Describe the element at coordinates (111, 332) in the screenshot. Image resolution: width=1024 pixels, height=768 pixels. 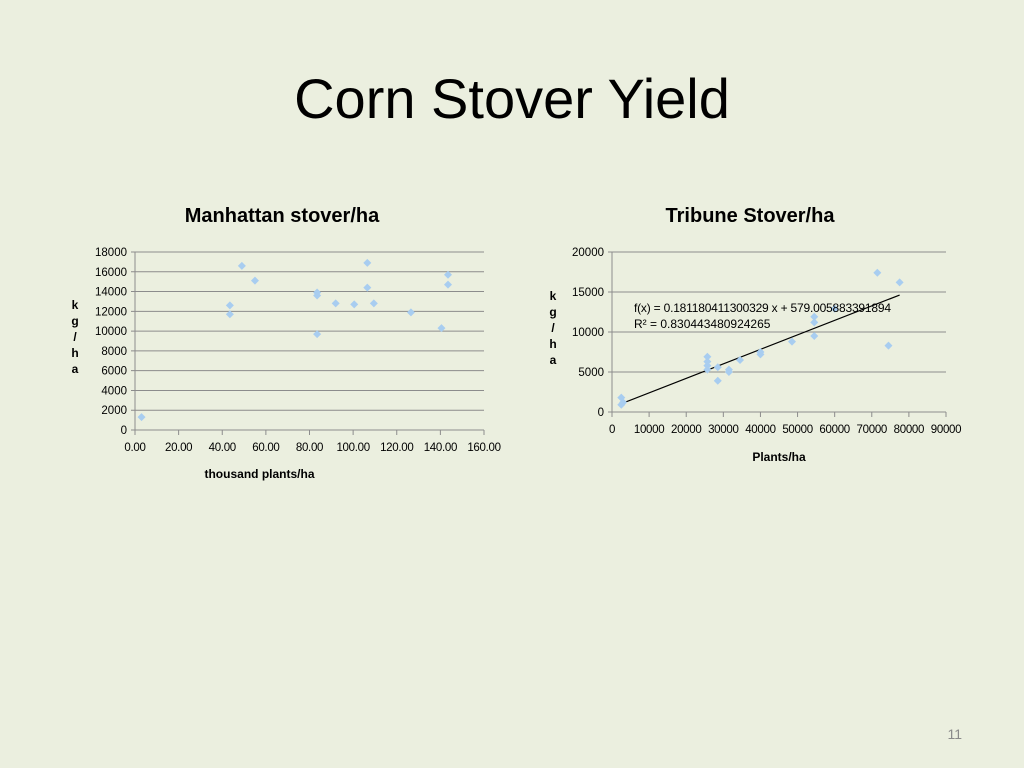
I see `manhattan-y-tick-label: 10000` at that location.